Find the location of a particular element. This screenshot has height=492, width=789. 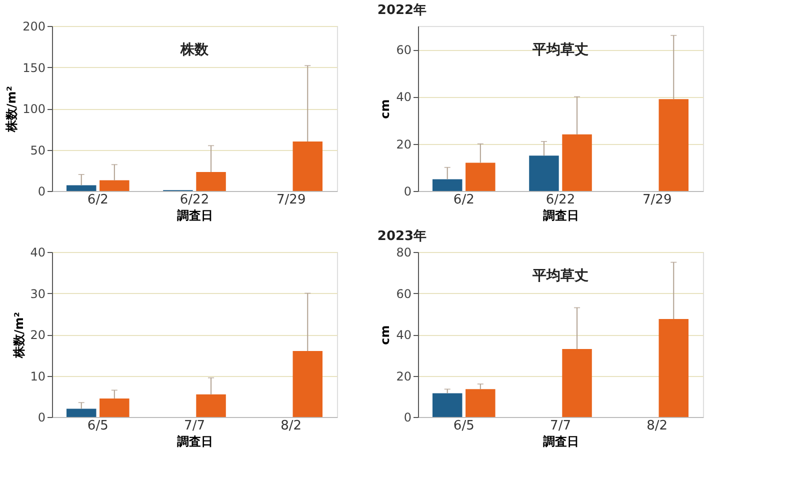

text: 2022年 is located at coordinates (402, 10).